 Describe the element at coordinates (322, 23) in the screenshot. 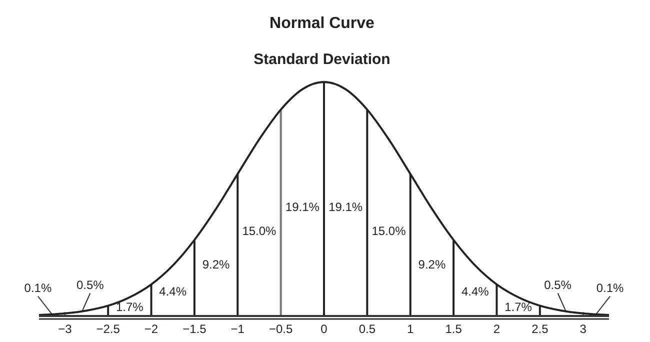

I see `chart-title: Normal Curve` at that location.